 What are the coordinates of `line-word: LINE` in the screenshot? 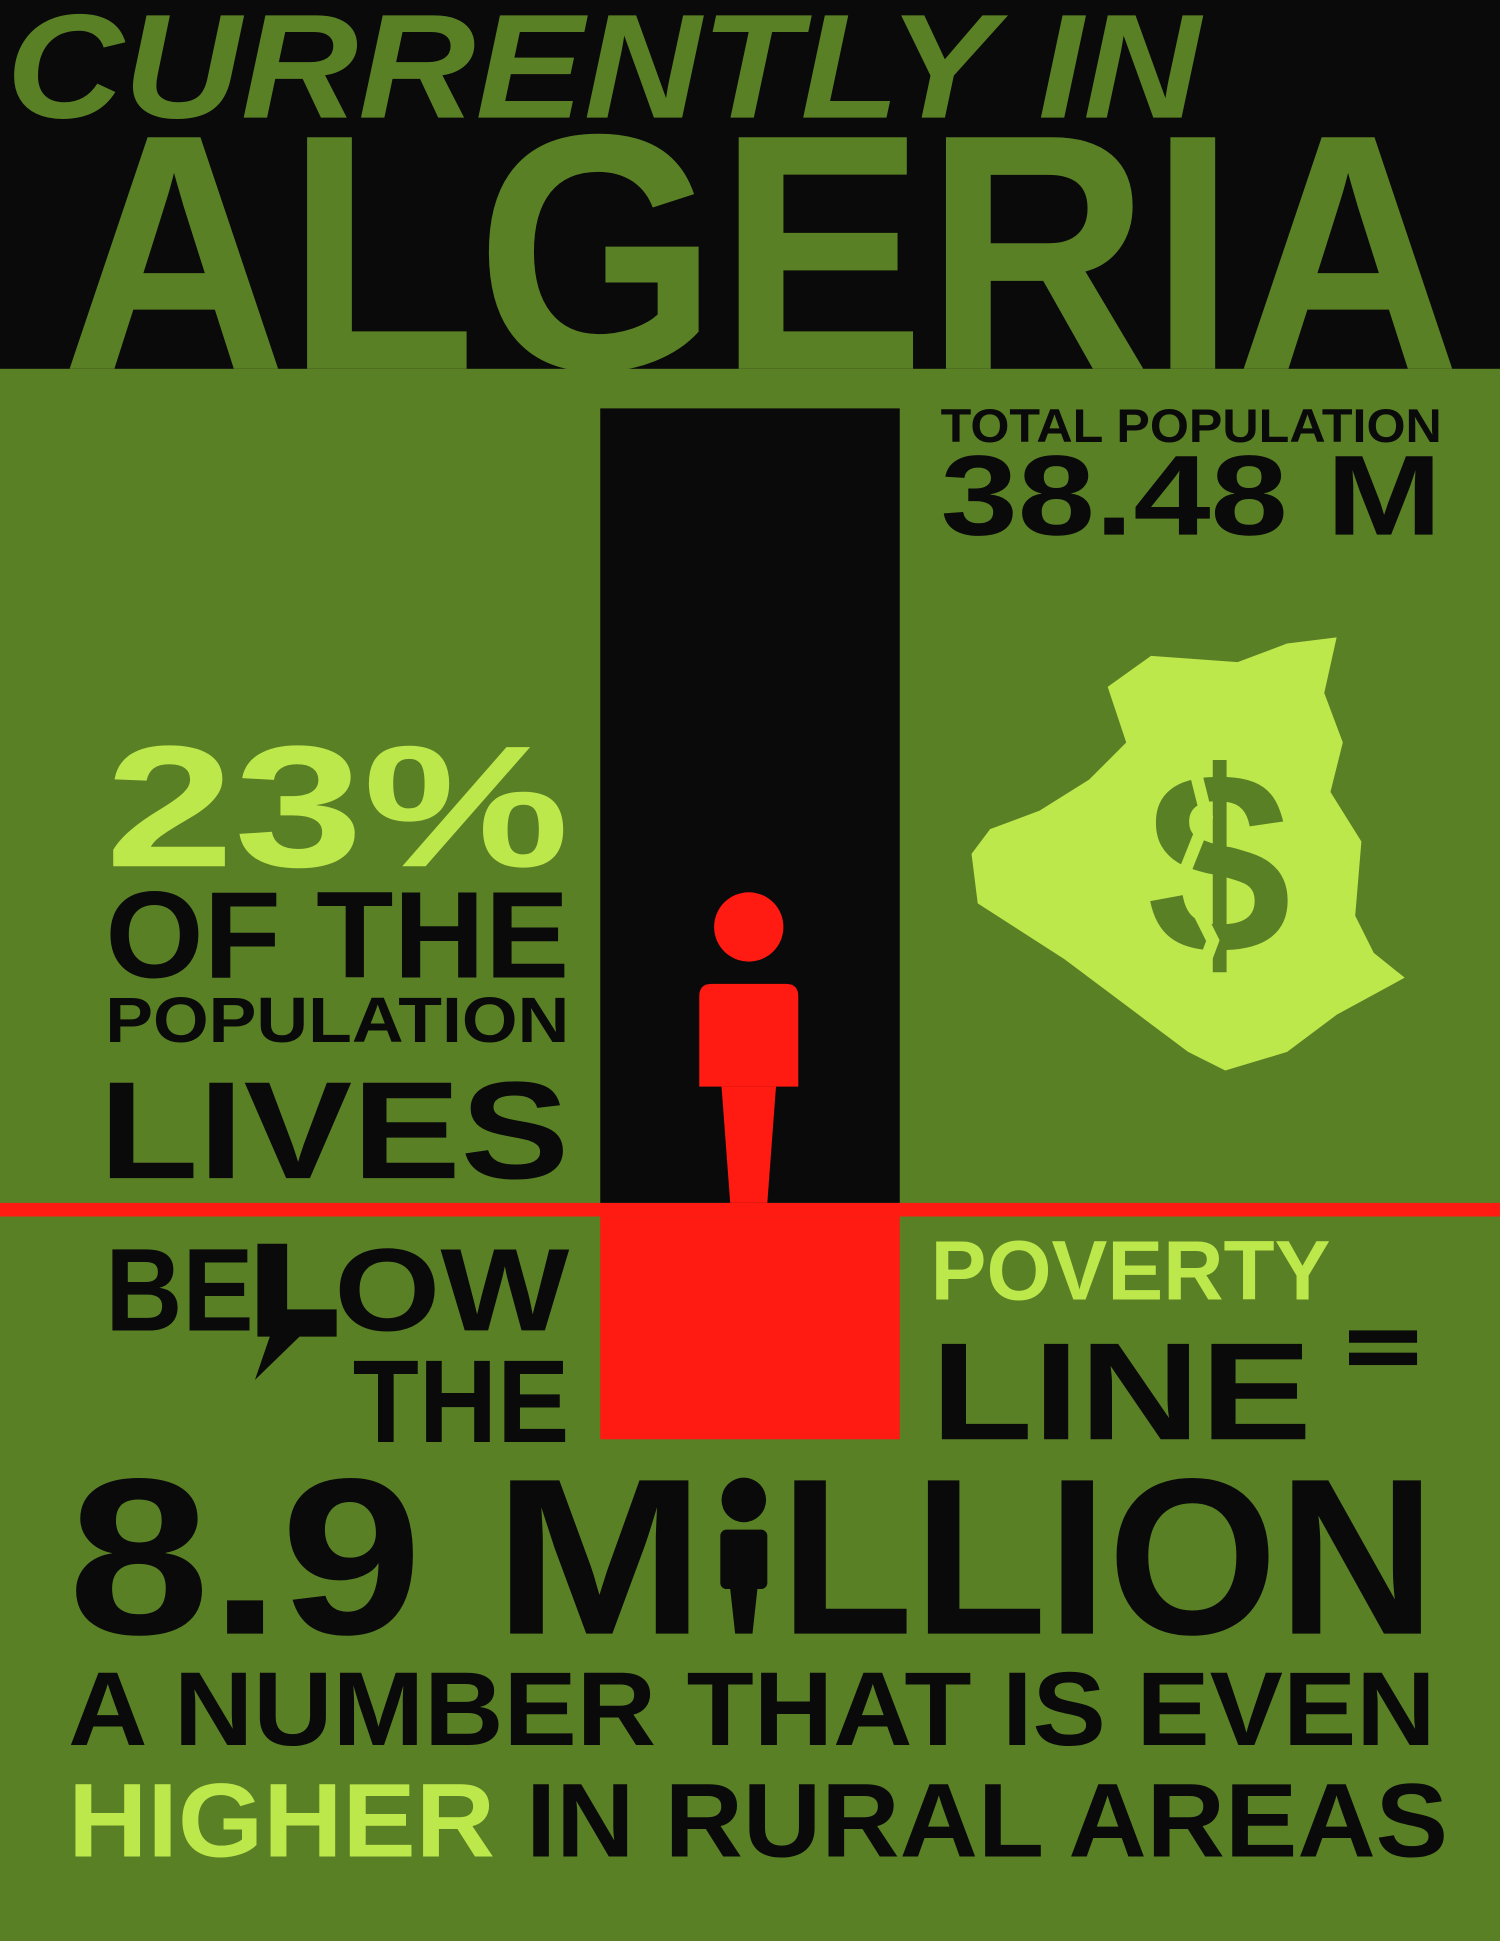 It's located at (1121, 1392).